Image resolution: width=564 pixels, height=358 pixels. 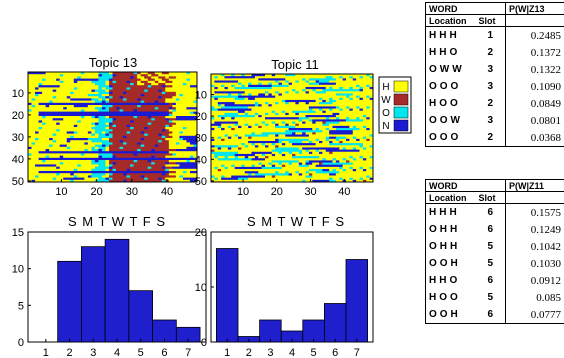 I want to click on x-tick-label: 6, so click(x=335, y=352).